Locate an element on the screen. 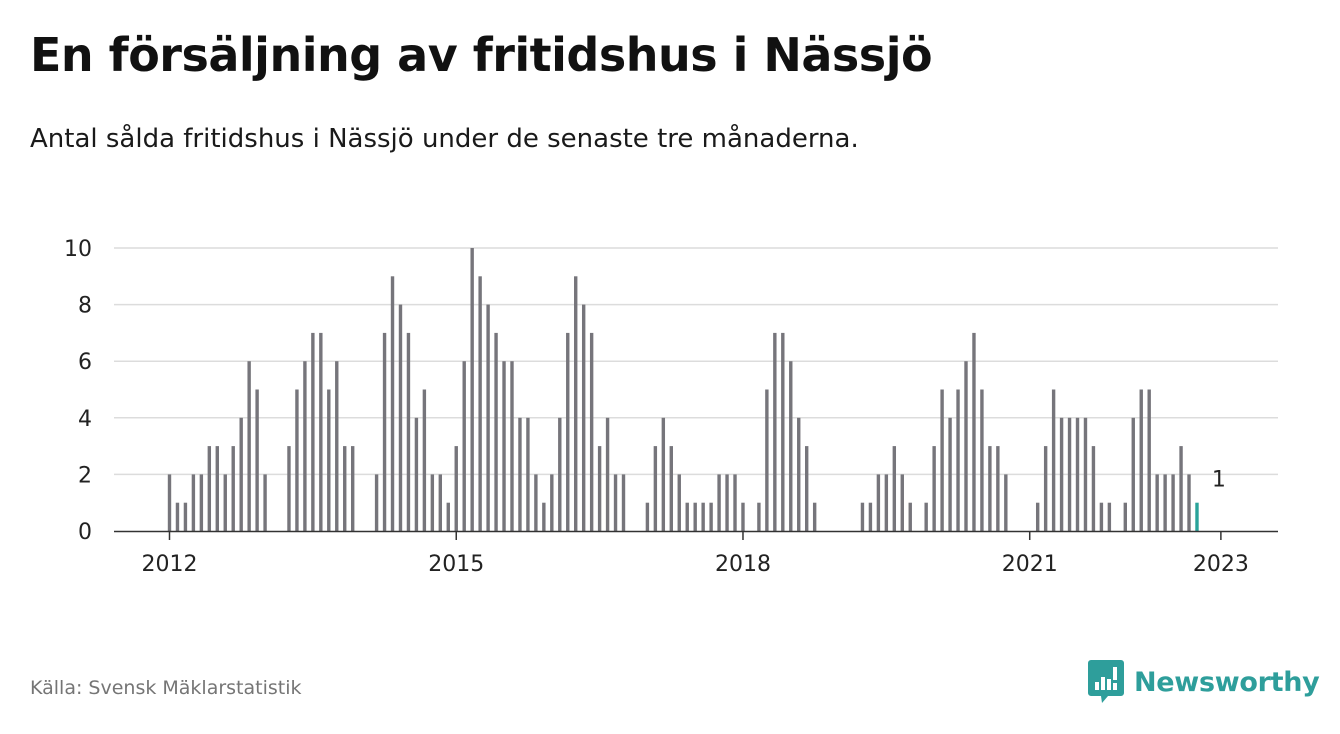  x-tick-label: 2015 is located at coordinates (456, 564).